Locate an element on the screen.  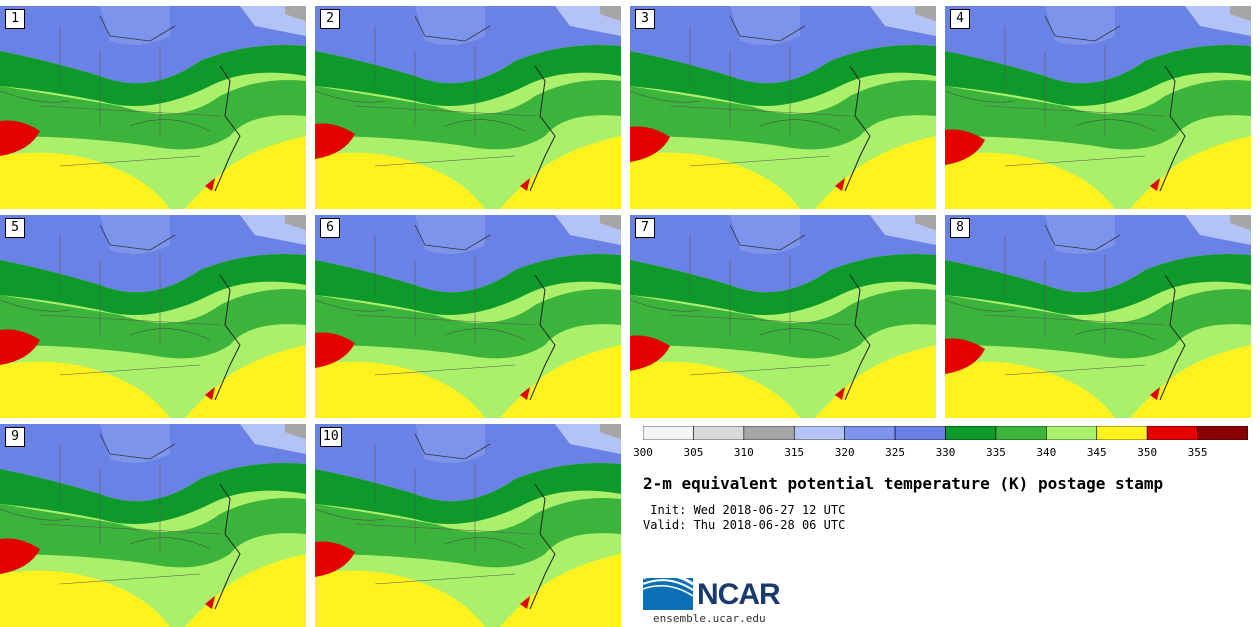
member-number: 6 is located at coordinates (330, 228).